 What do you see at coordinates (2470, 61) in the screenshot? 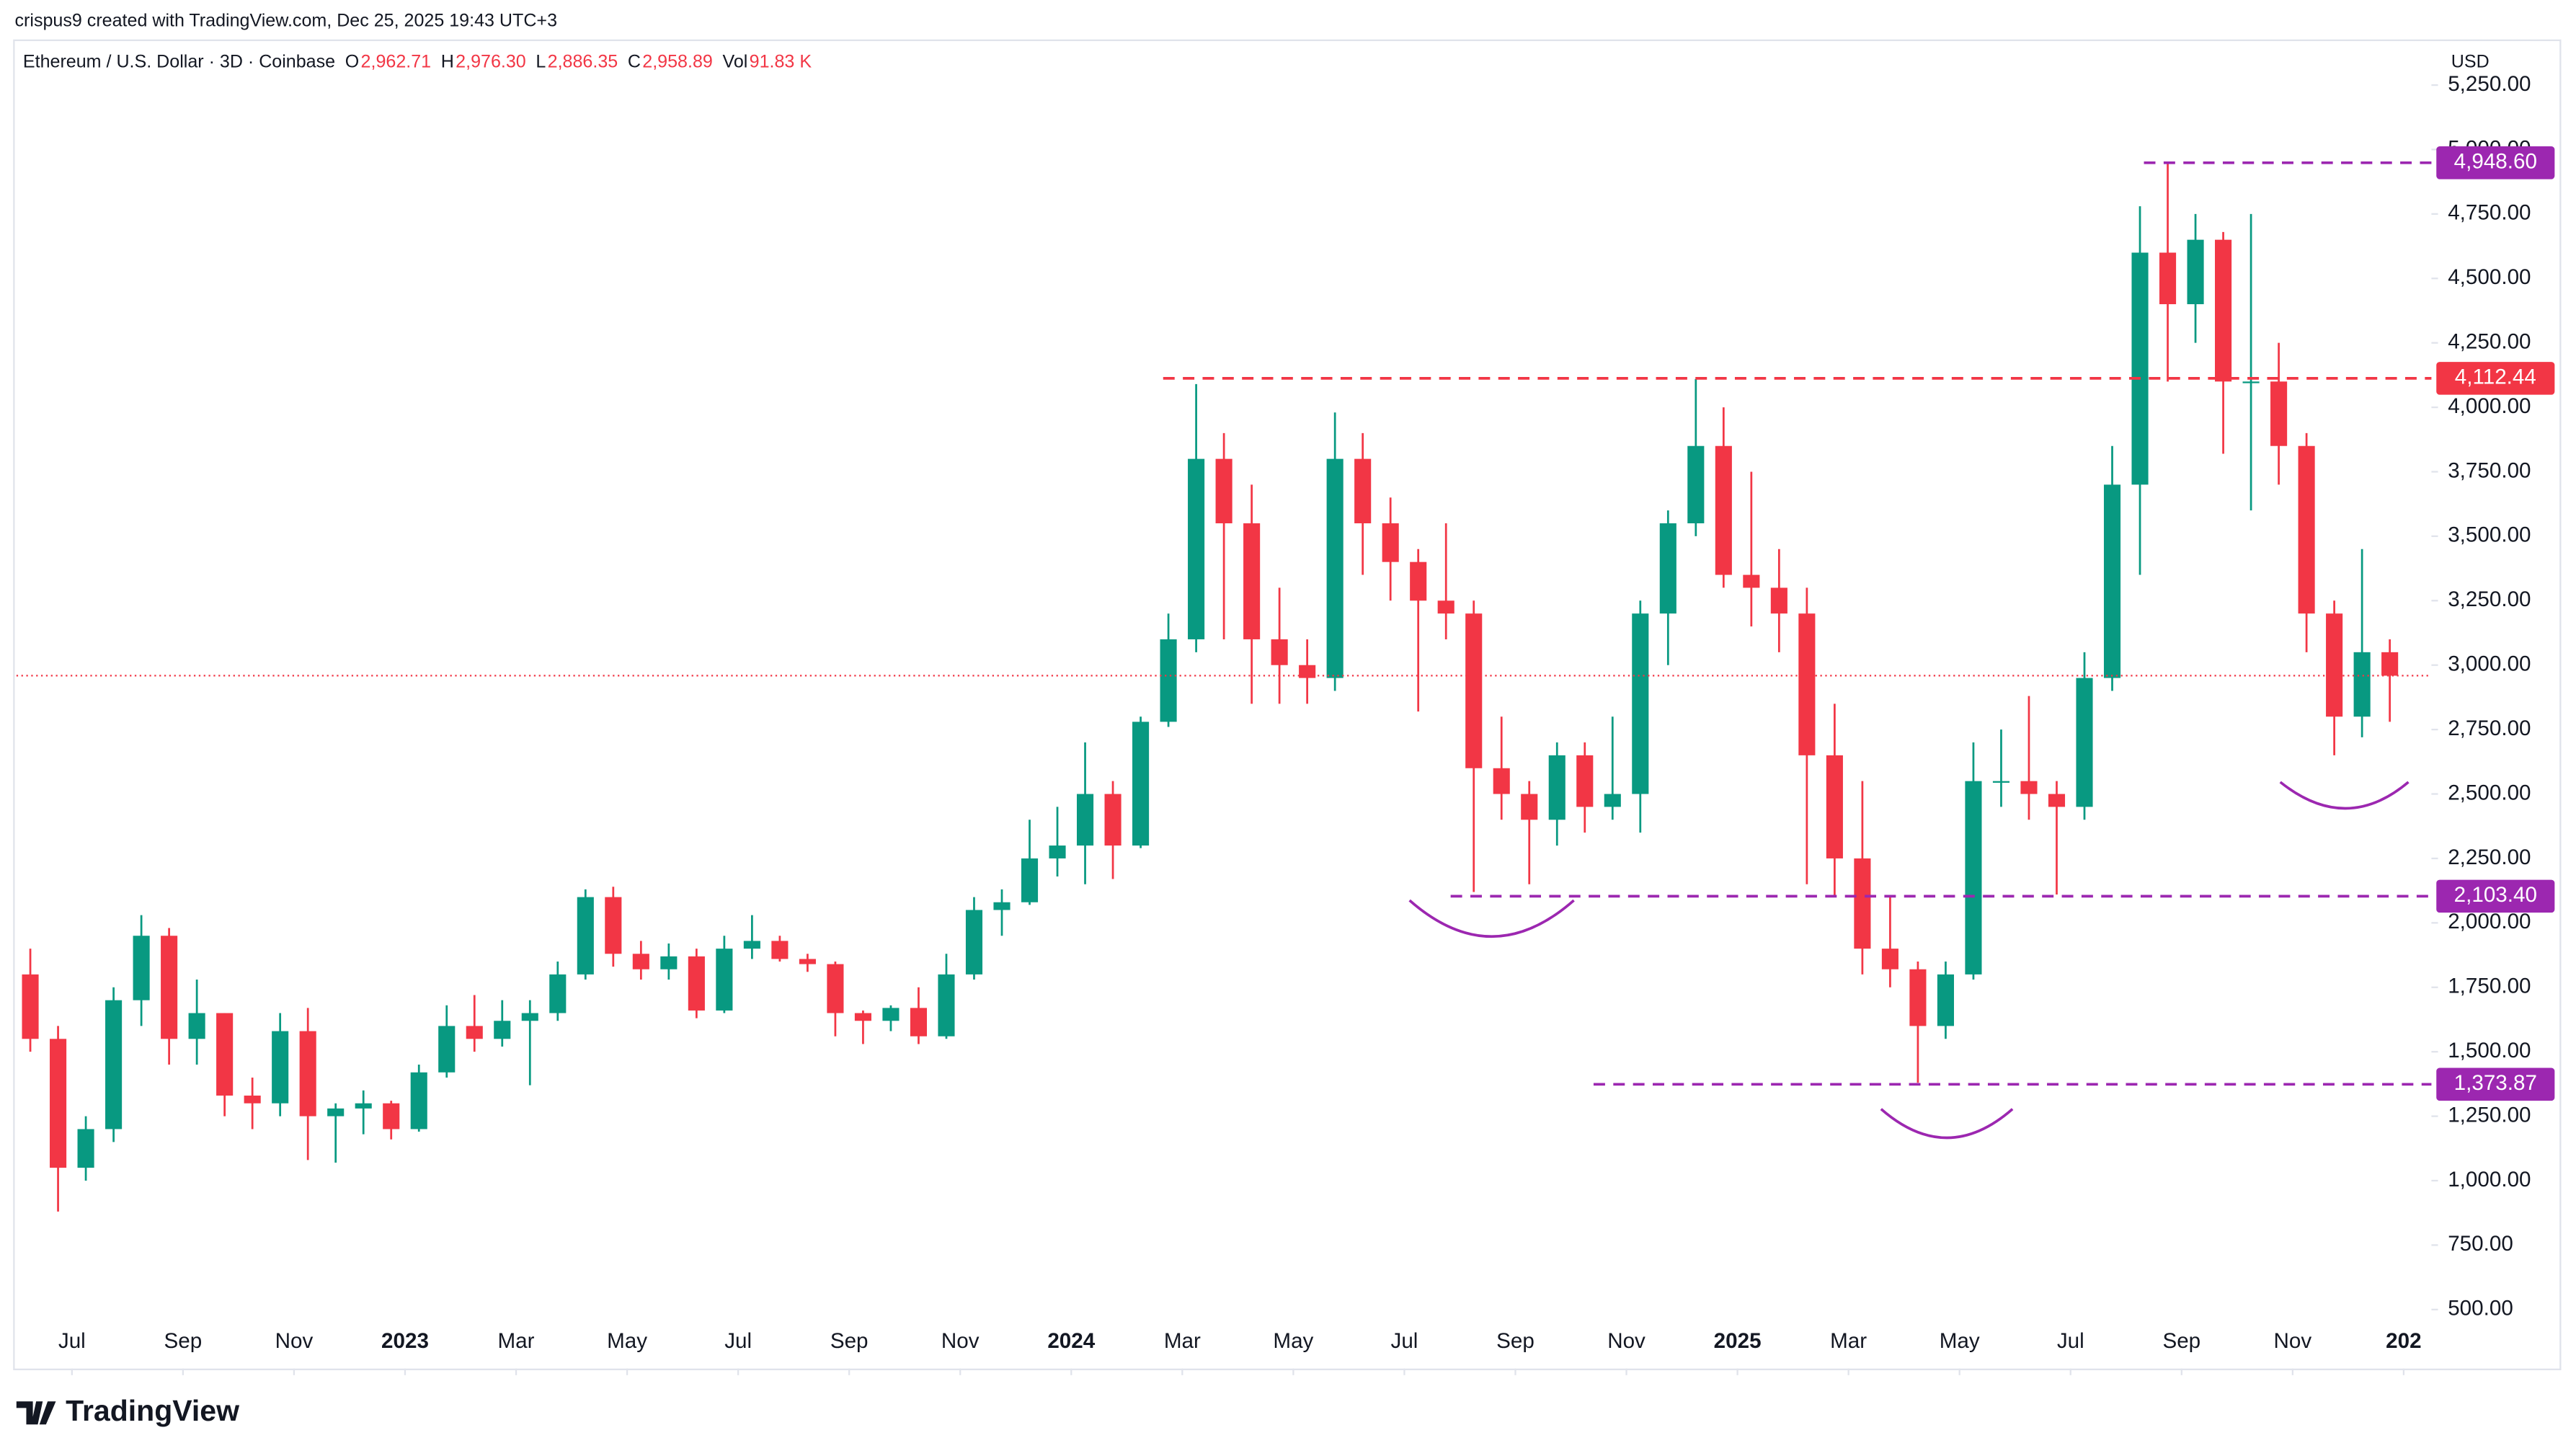
I see `currency: USD` at bounding box center [2470, 61].